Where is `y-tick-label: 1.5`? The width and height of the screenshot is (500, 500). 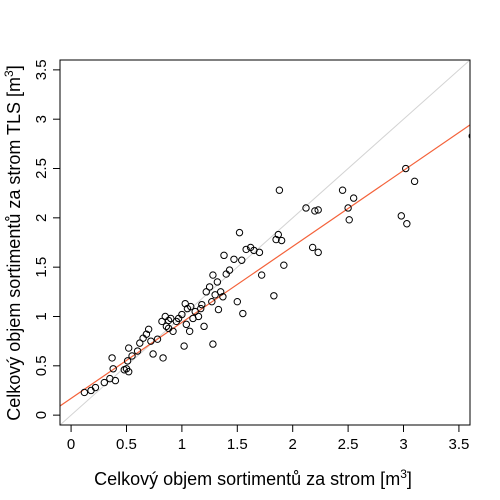
y-tick-label: 1.5 is located at coordinates (41, 267).